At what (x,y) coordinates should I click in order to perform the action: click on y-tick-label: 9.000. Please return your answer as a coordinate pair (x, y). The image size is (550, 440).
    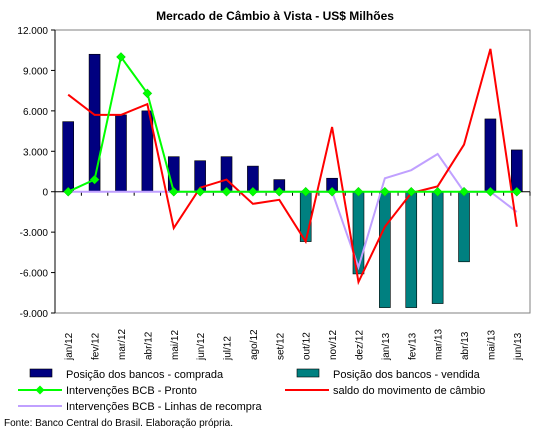
    Looking at the image, I should click on (35, 71).